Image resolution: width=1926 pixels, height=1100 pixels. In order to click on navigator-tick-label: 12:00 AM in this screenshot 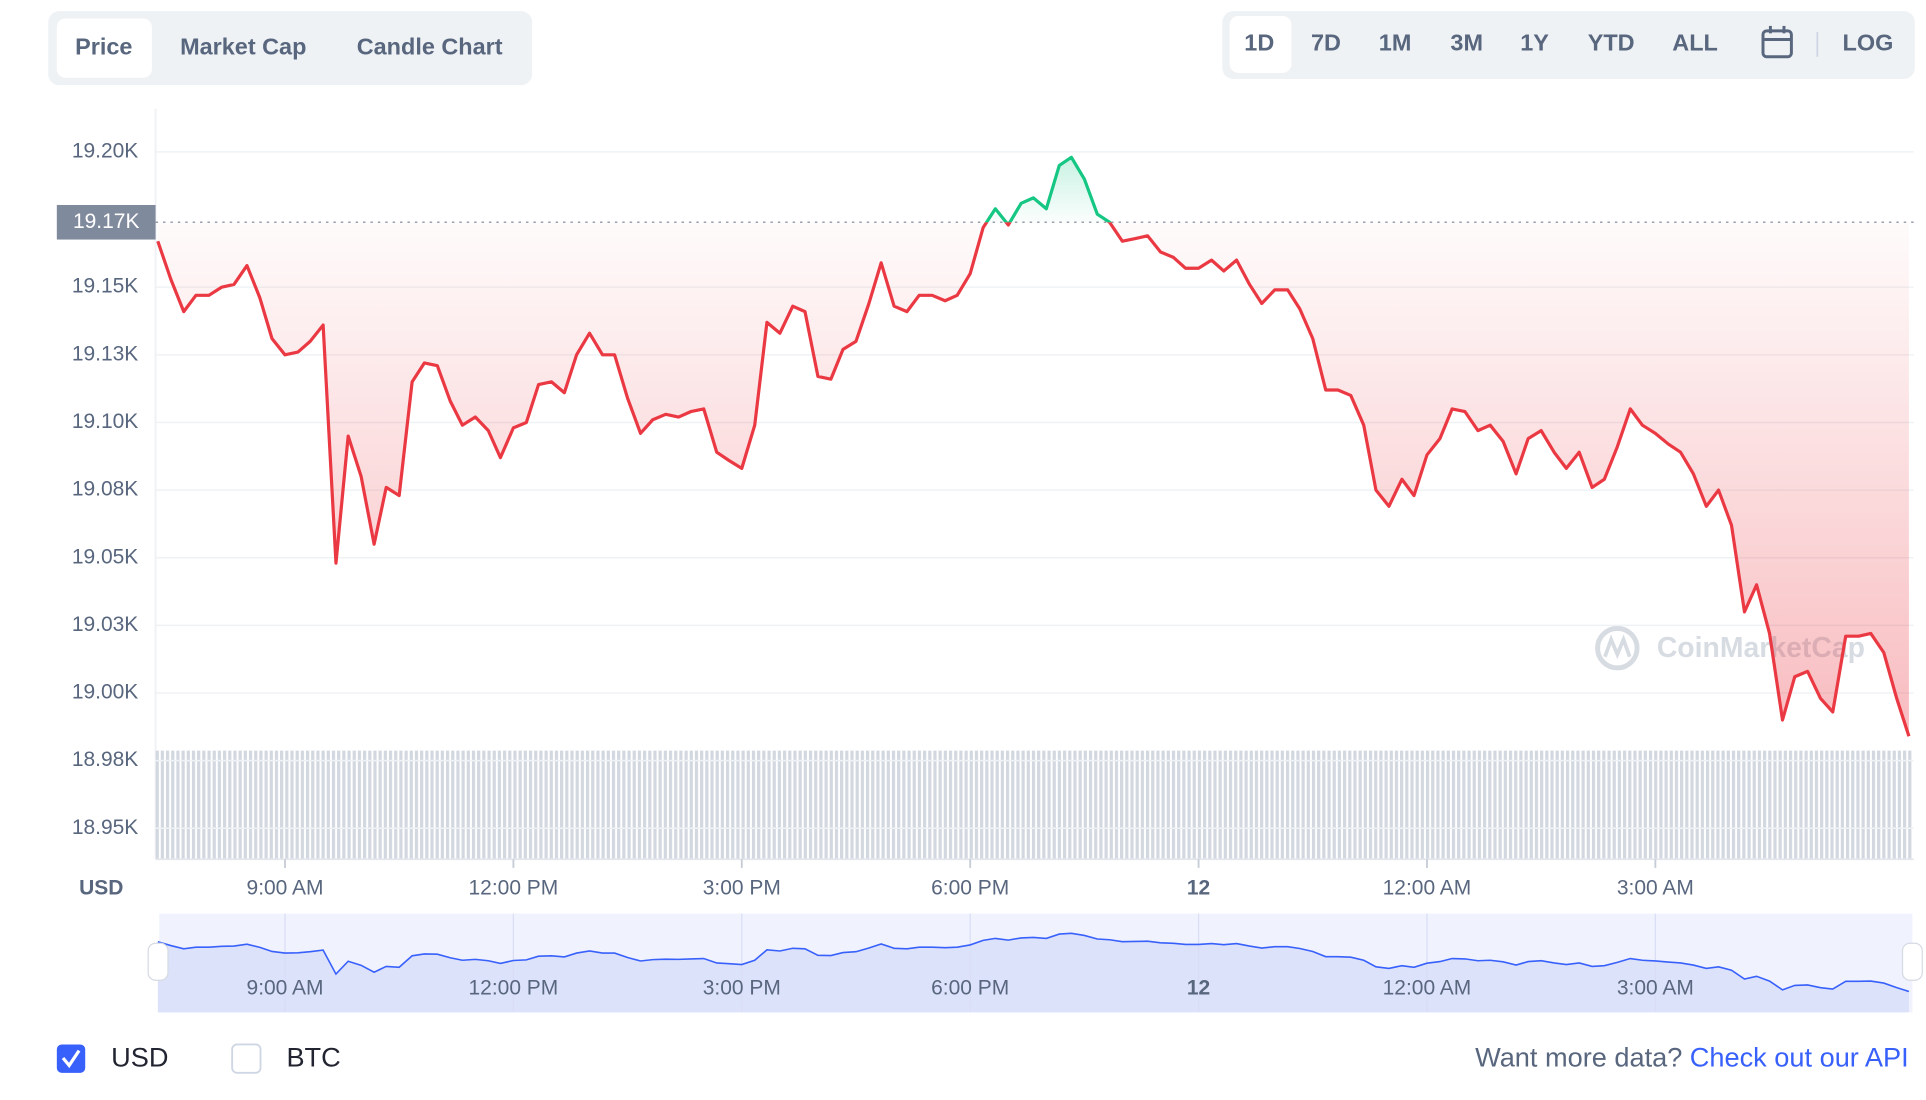, I will do `click(1427, 987)`.